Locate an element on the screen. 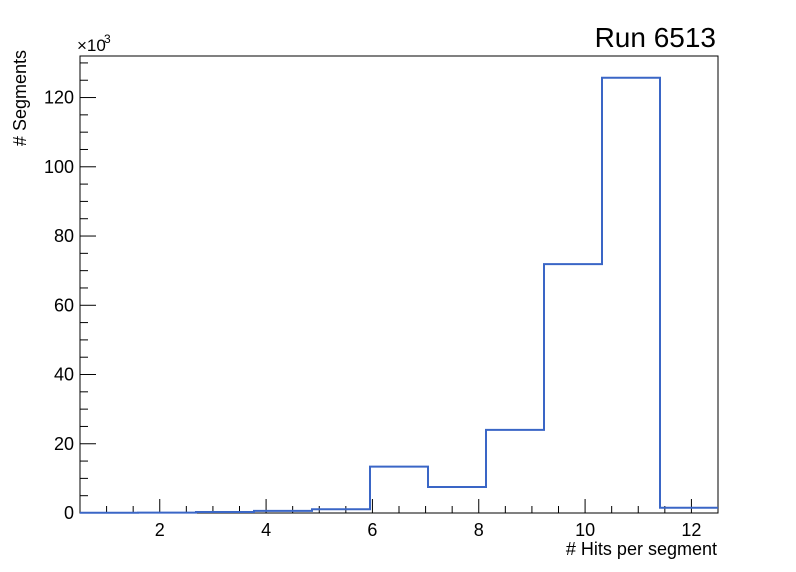  x-tick-label: 6 is located at coordinates (372, 530).